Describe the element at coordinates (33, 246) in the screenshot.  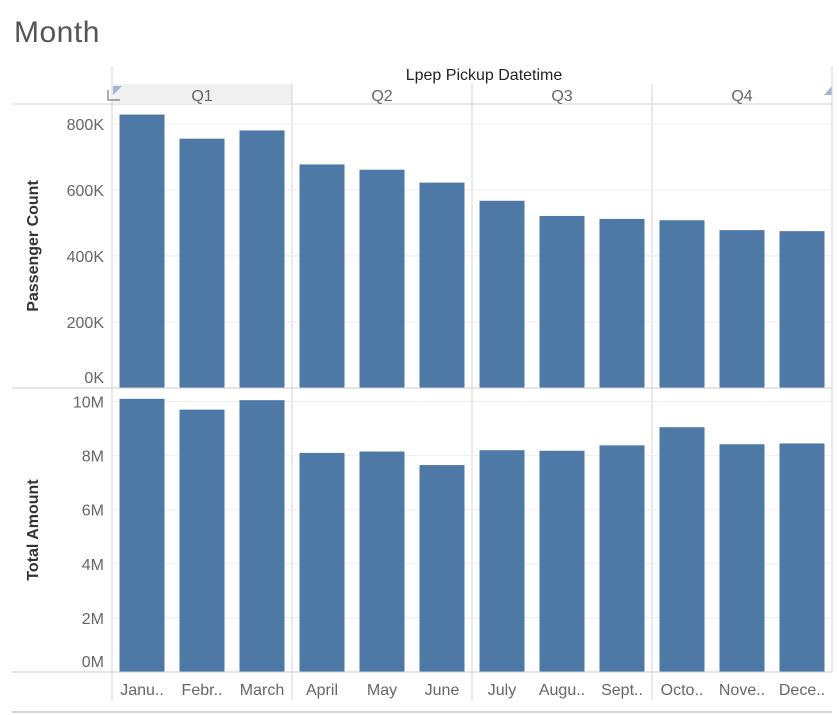
I see `y-axis-title: Passenger Count` at that location.